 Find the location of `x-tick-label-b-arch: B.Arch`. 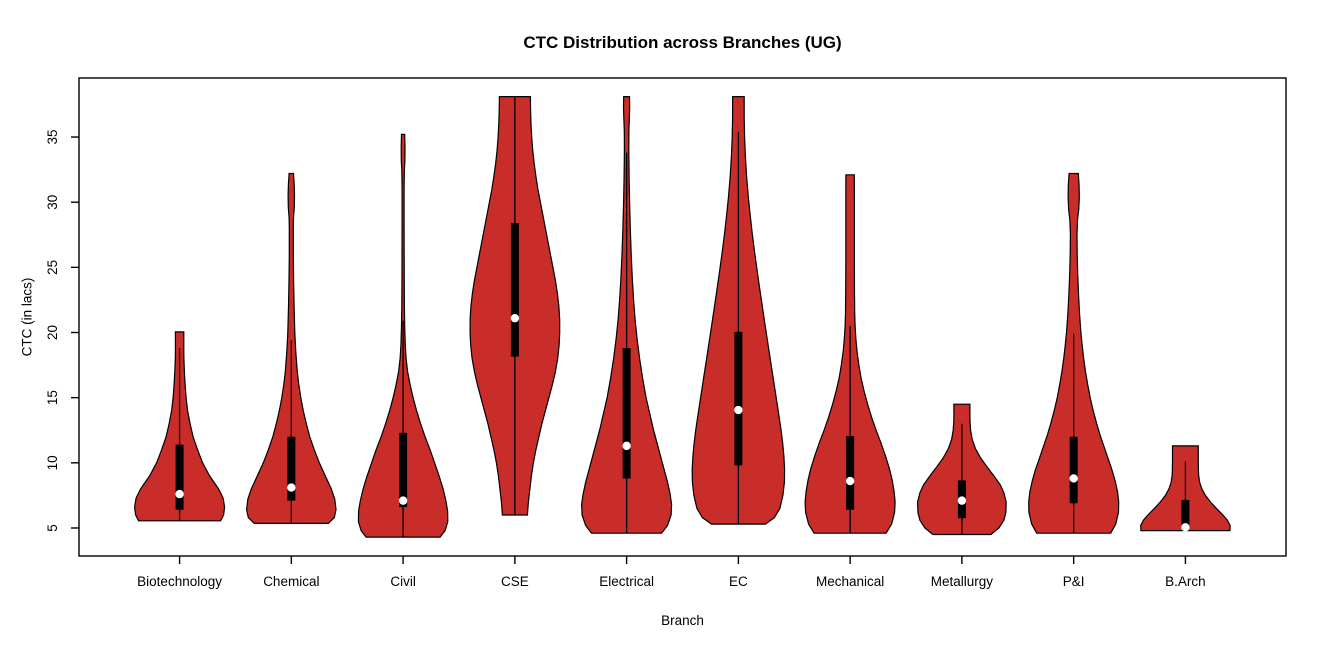

x-tick-label-b-arch: B.Arch is located at coordinates (1185, 581).